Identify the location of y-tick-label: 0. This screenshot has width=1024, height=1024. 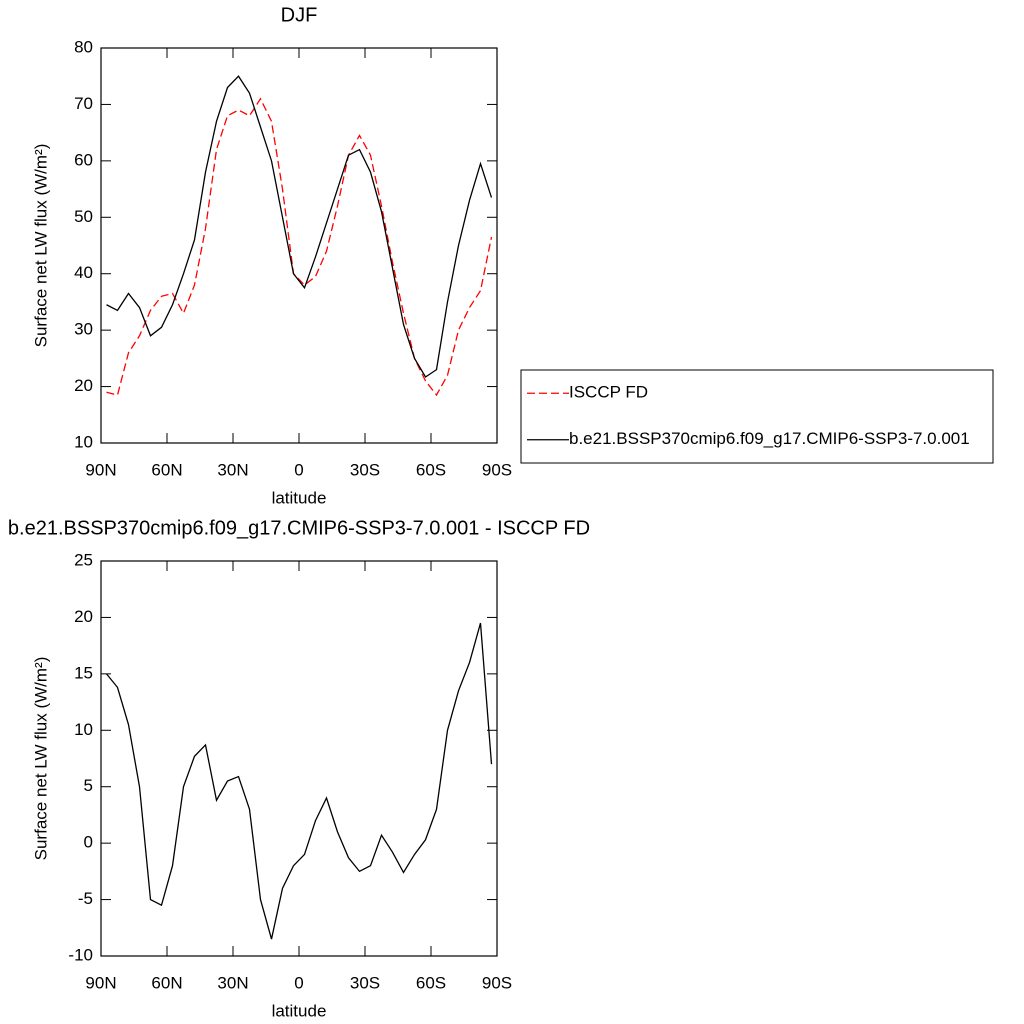
(88, 842).